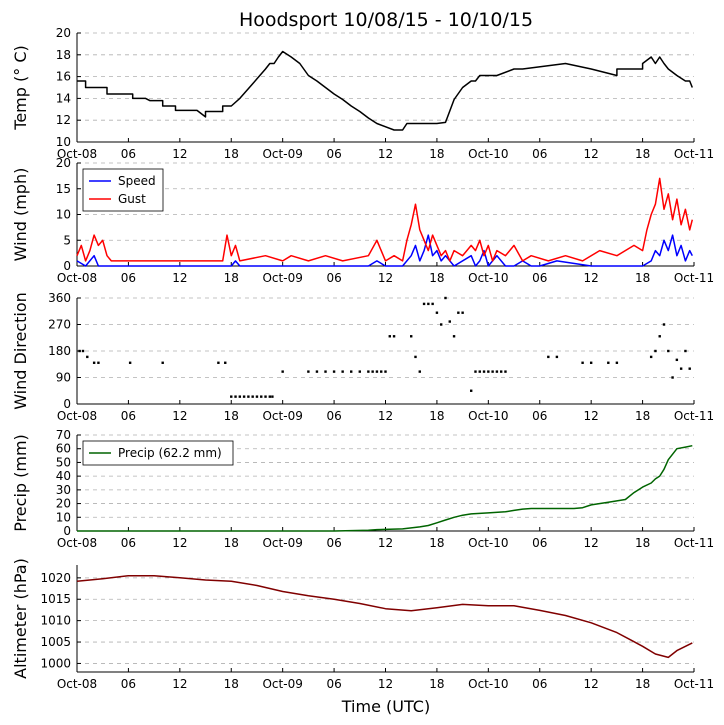 The width and height of the screenshot is (724, 725). Describe the element at coordinates (132, 199) in the screenshot. I see `legend-label: Gust` at that location.